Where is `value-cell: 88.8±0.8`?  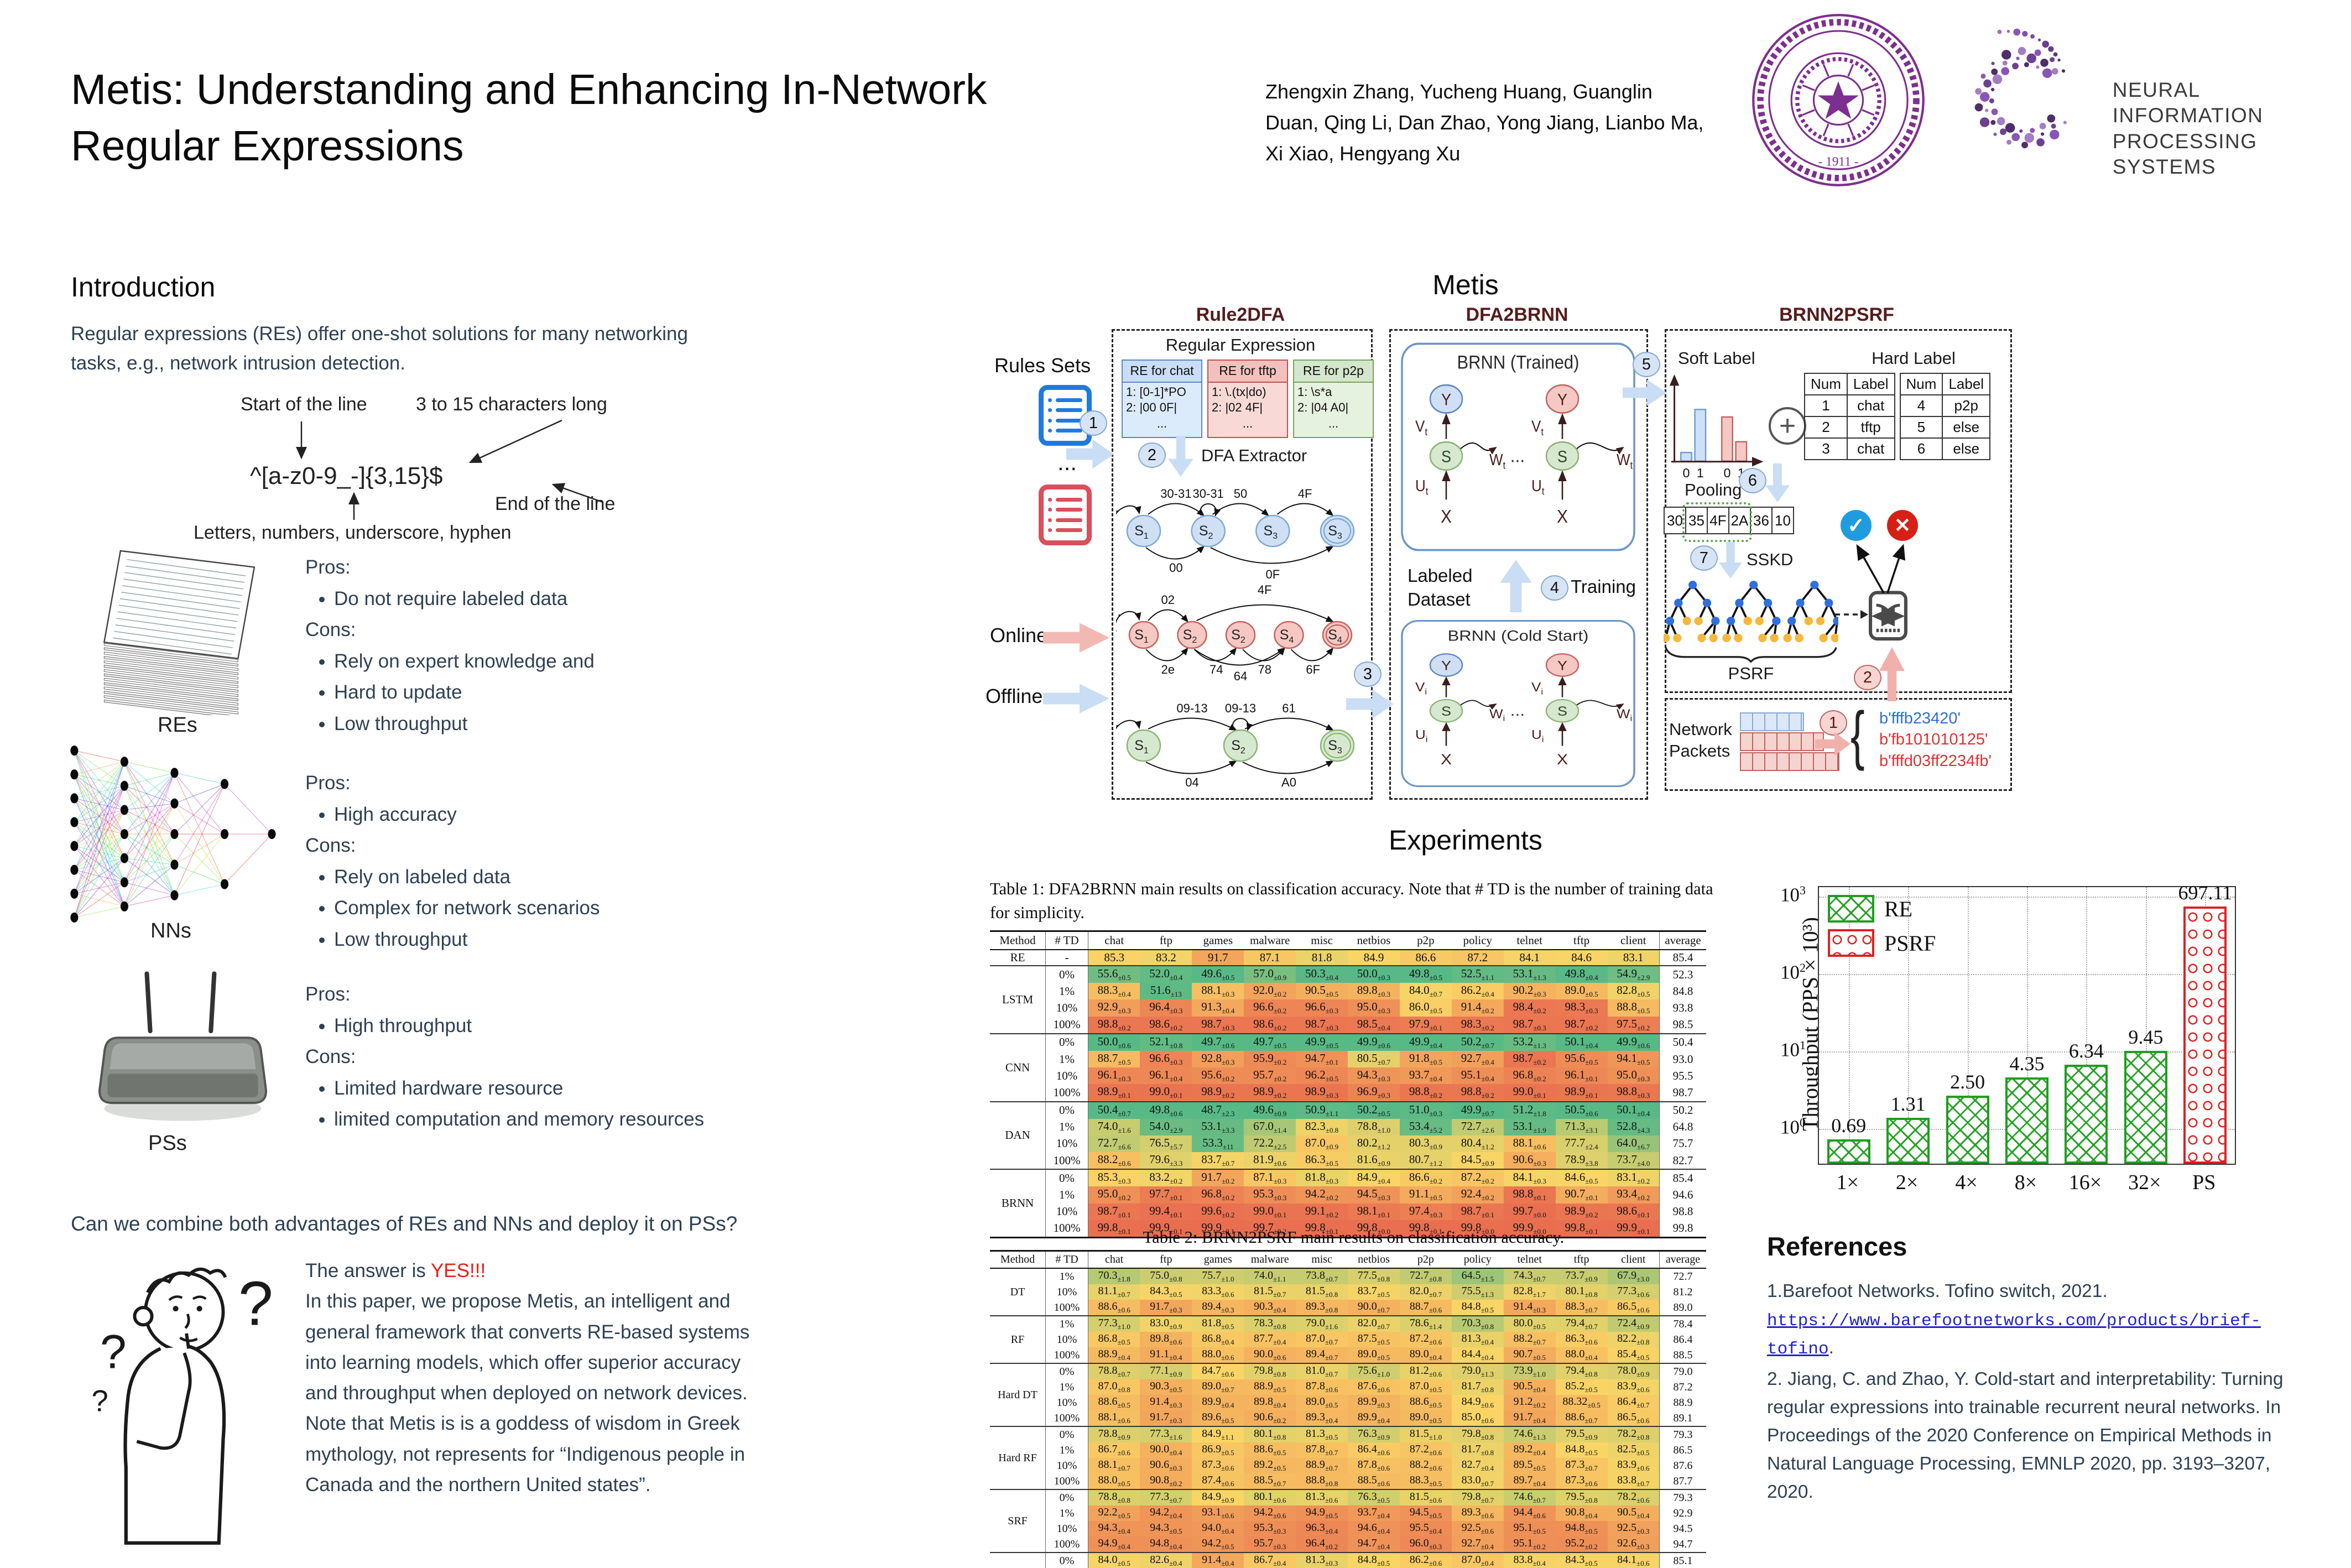
value-cell: 88.8±0.8 is located at coordinates (1322, 1481).